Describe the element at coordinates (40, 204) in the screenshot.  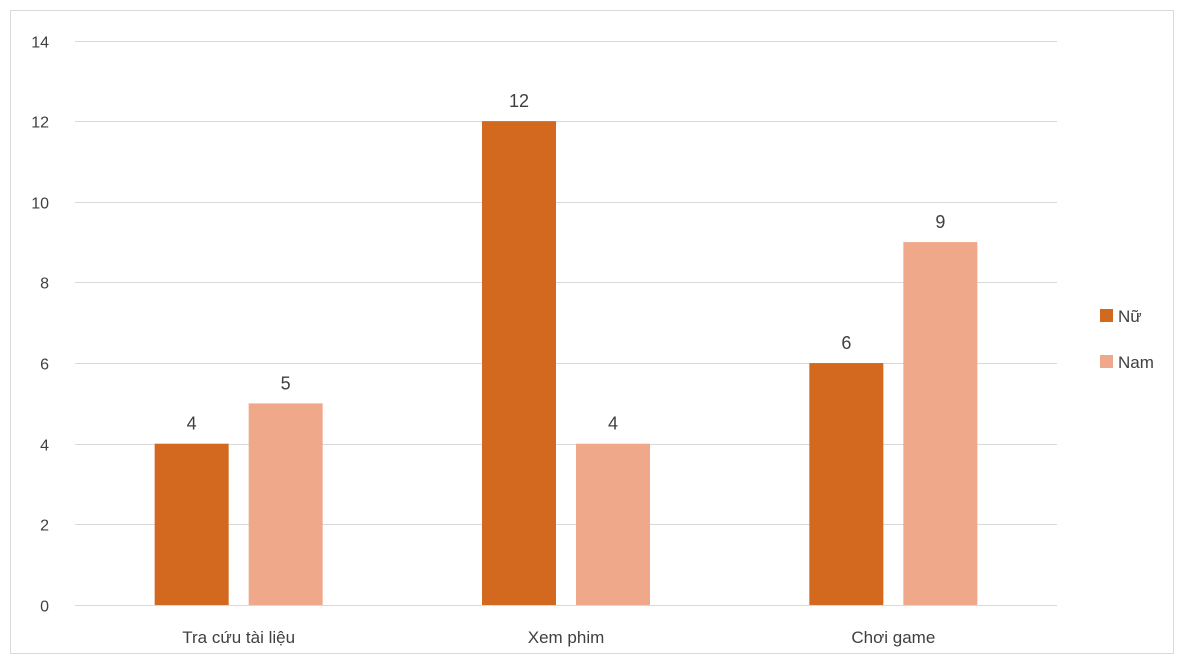
I see `y-tick-label: 10` at that location.